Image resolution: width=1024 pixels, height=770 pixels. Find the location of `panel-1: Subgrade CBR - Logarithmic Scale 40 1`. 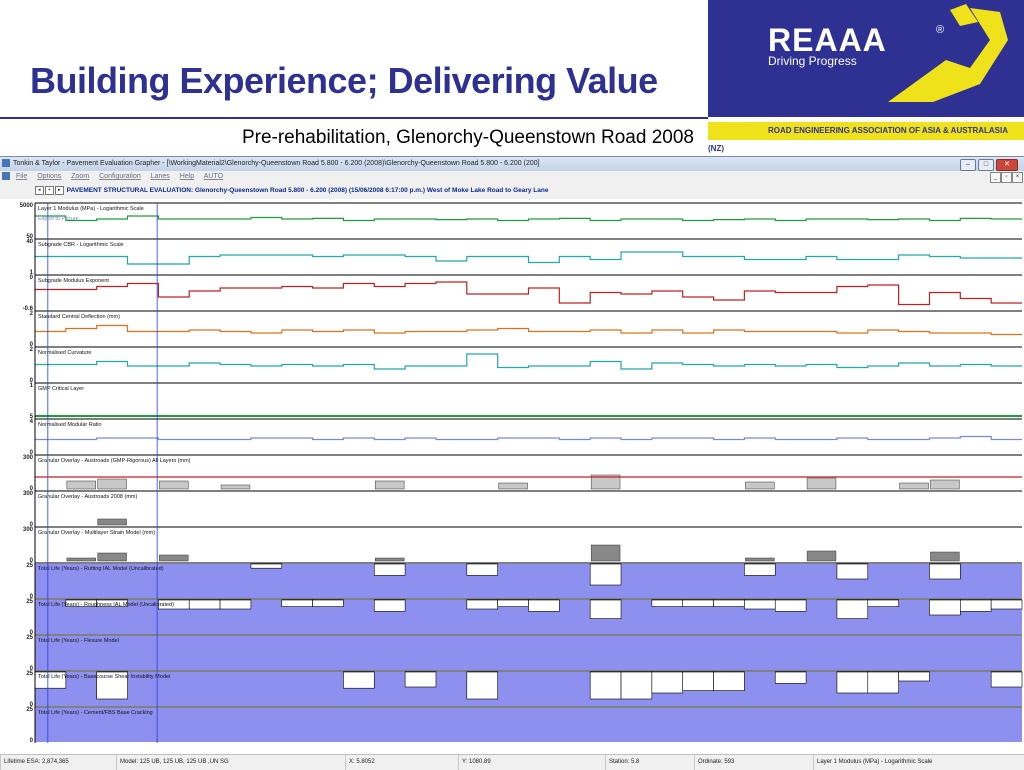

panel-1: Subgrade CBR - Logarithmic Scale 40 1 is located at coordinates (524, 257).